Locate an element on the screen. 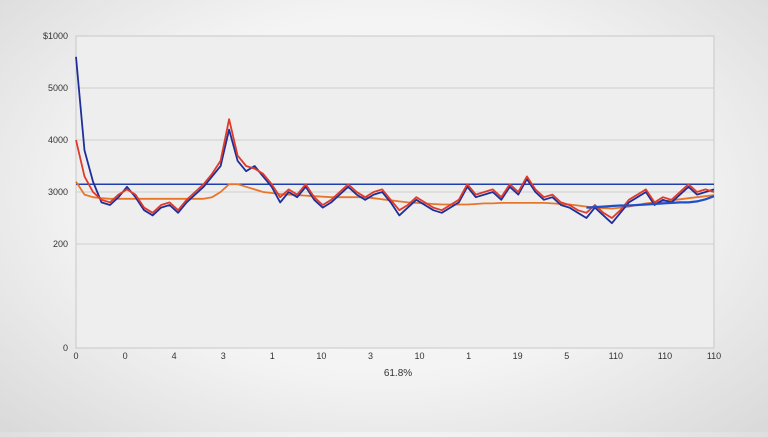 This screenshot has height=437, width=768. y-tick-label: 4000 is located at coordinates (58, 140).